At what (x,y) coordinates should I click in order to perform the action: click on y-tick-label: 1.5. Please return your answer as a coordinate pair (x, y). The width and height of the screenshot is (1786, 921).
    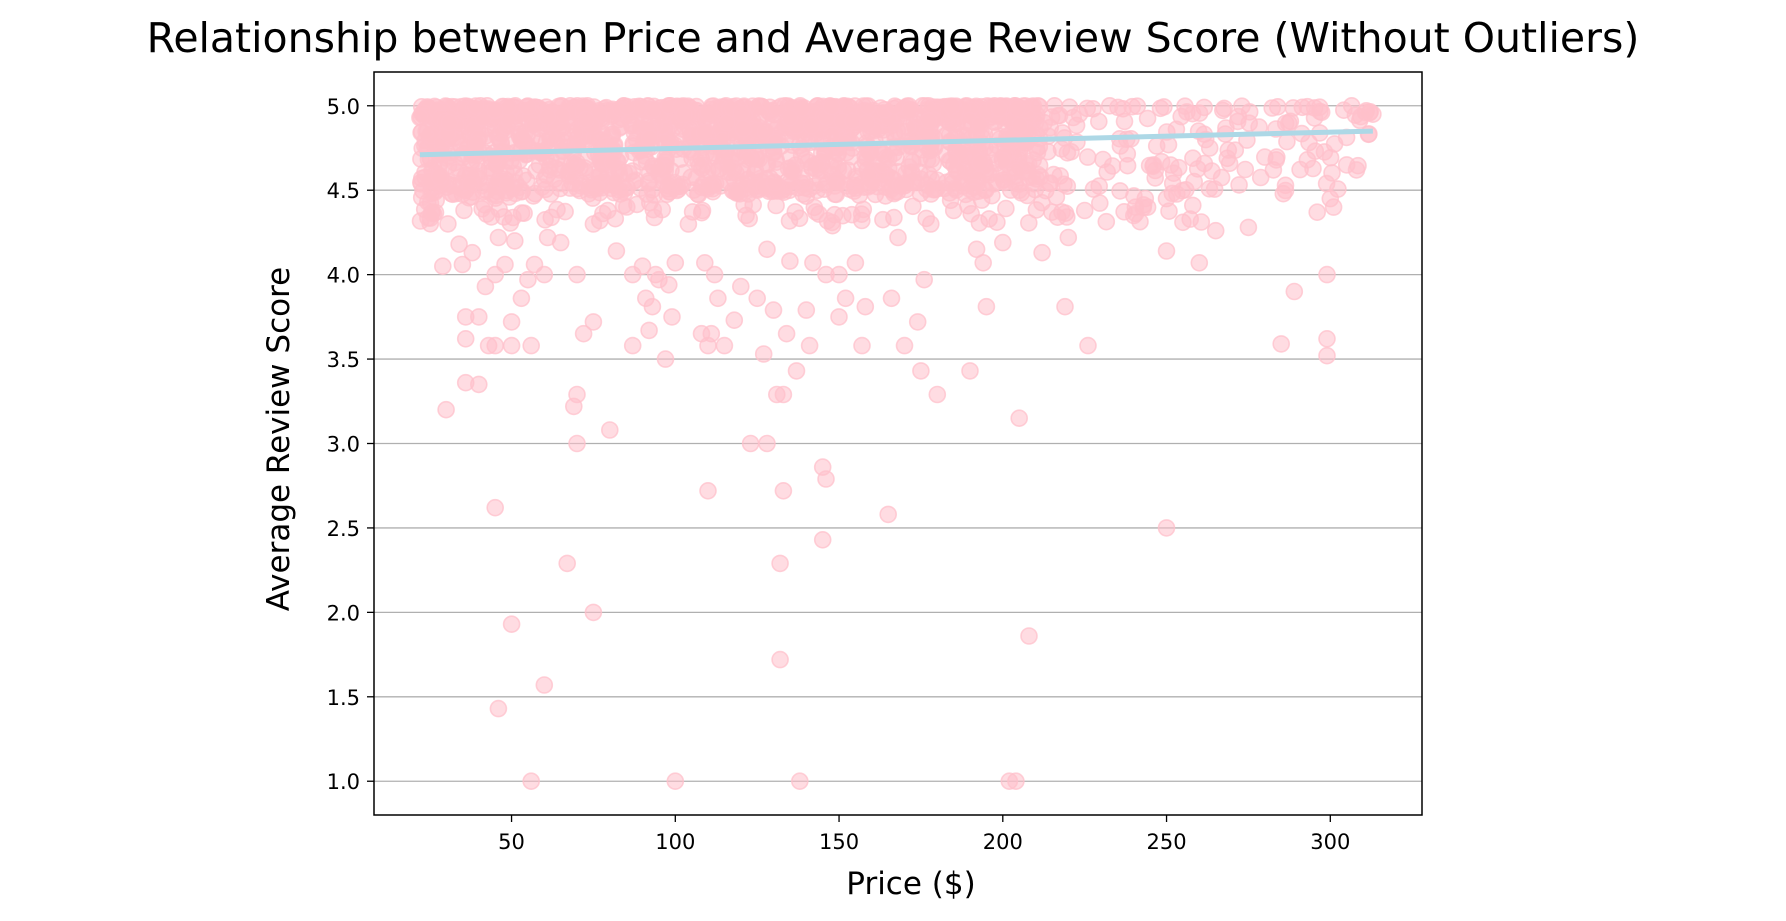
    Looking at the image, I should click on (343, 698).